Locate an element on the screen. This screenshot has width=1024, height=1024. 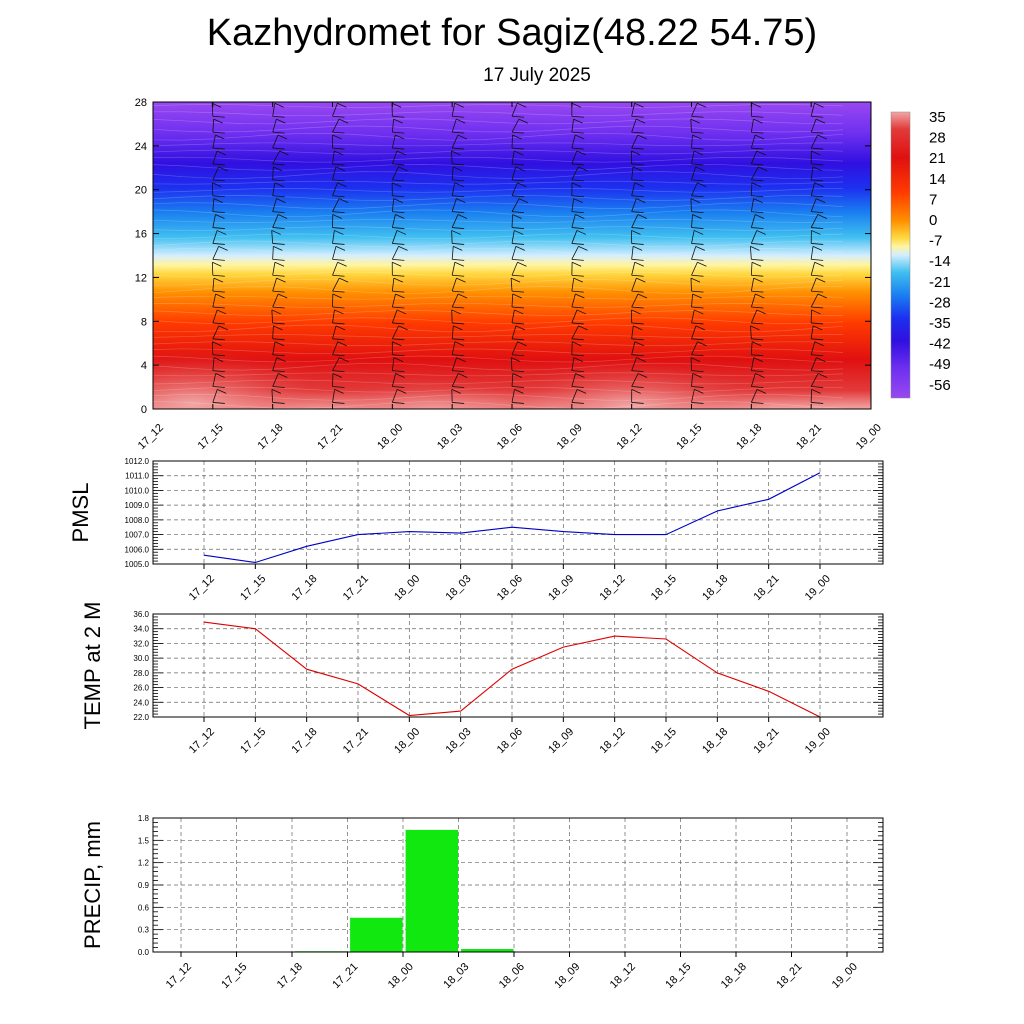
x-tick-label: 18_00 is located at coordinates (407, 588).